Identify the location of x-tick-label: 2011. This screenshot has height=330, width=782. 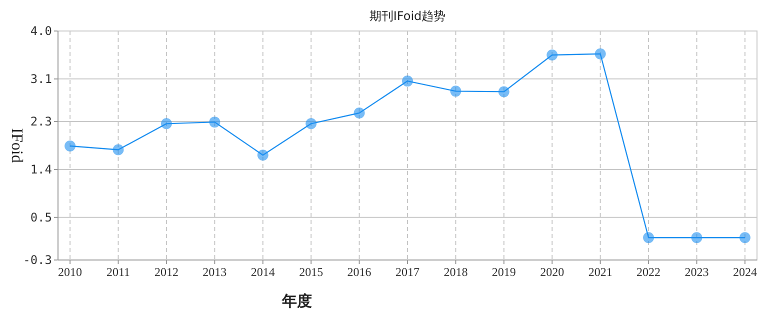
(118, 272).